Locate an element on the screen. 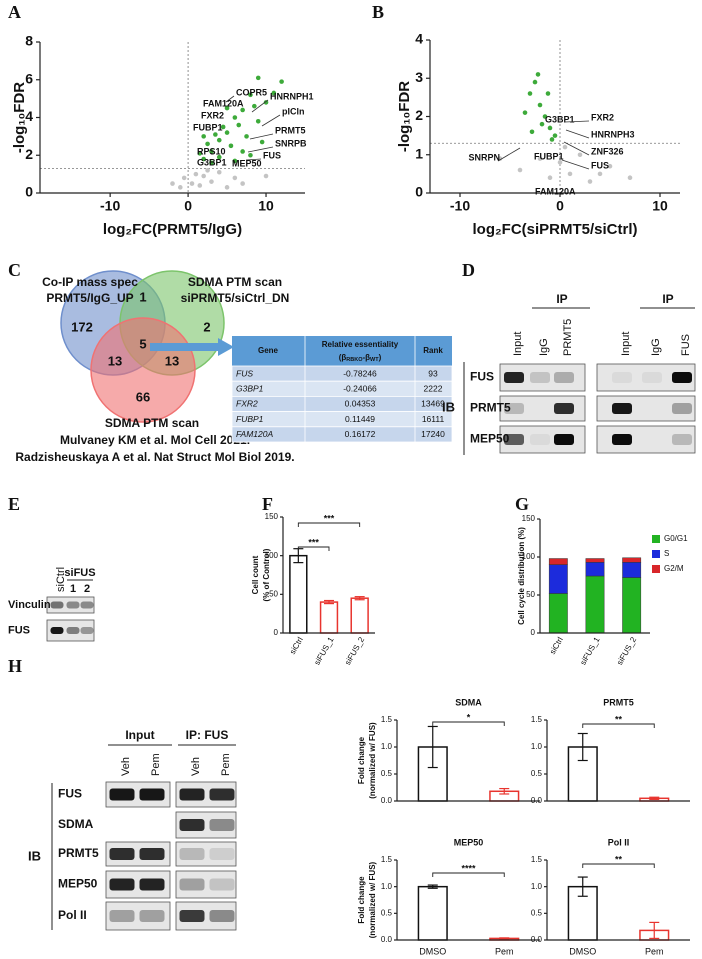 The width and height of the screenshot is (702, 959). x-tick-label: -10 is located at coordinates (110, 206).